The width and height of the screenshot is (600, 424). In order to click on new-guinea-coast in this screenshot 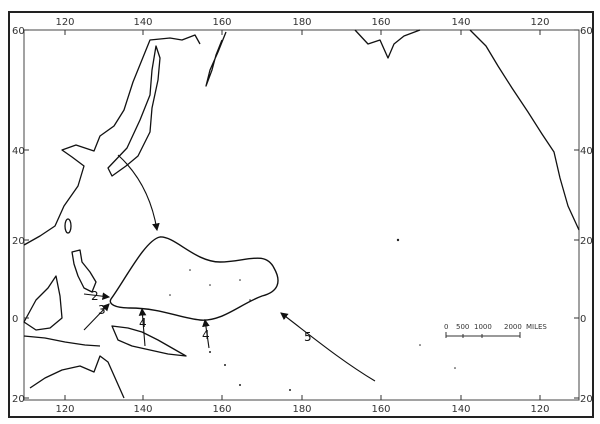, I will do `click(149, 341)`.